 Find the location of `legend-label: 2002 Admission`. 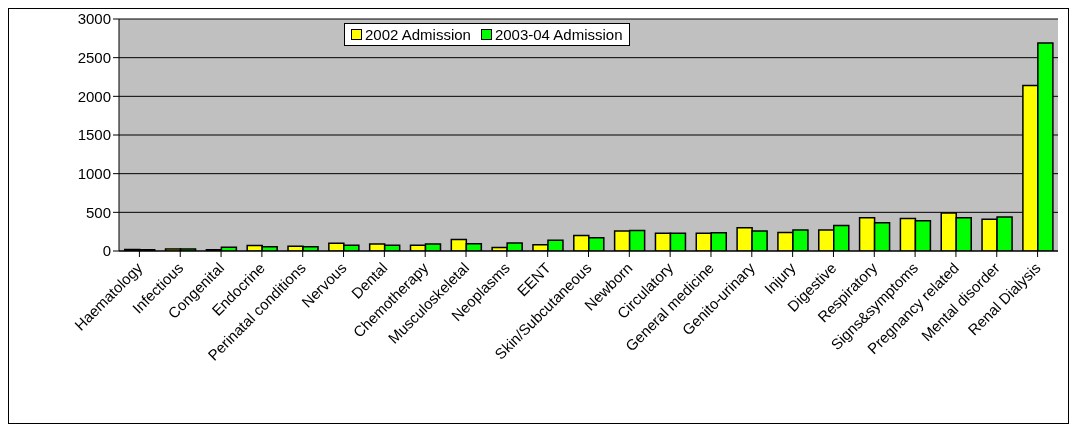

legend-label: 2002 Admission is located at coordinates (417, 34).